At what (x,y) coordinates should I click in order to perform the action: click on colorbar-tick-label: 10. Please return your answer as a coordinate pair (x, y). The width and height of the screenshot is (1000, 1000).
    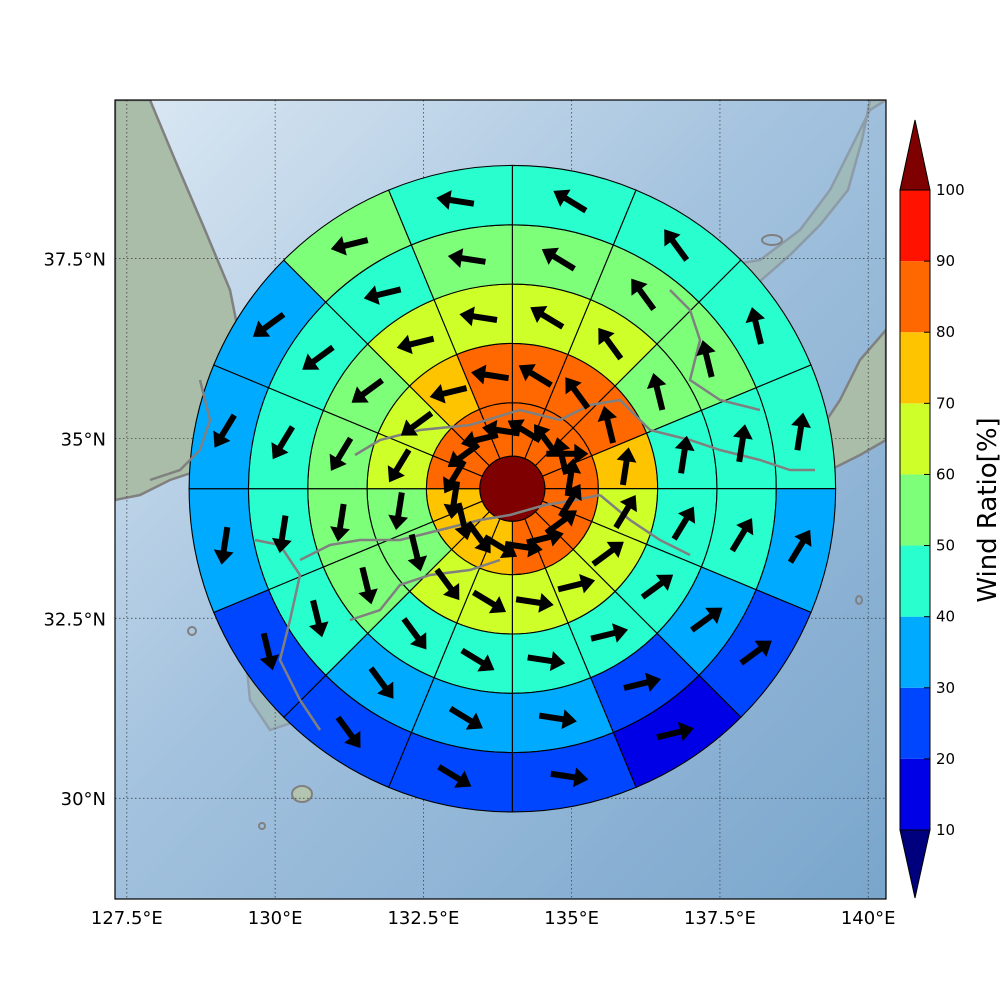
    Looking at the image, I should click on (945, 830).